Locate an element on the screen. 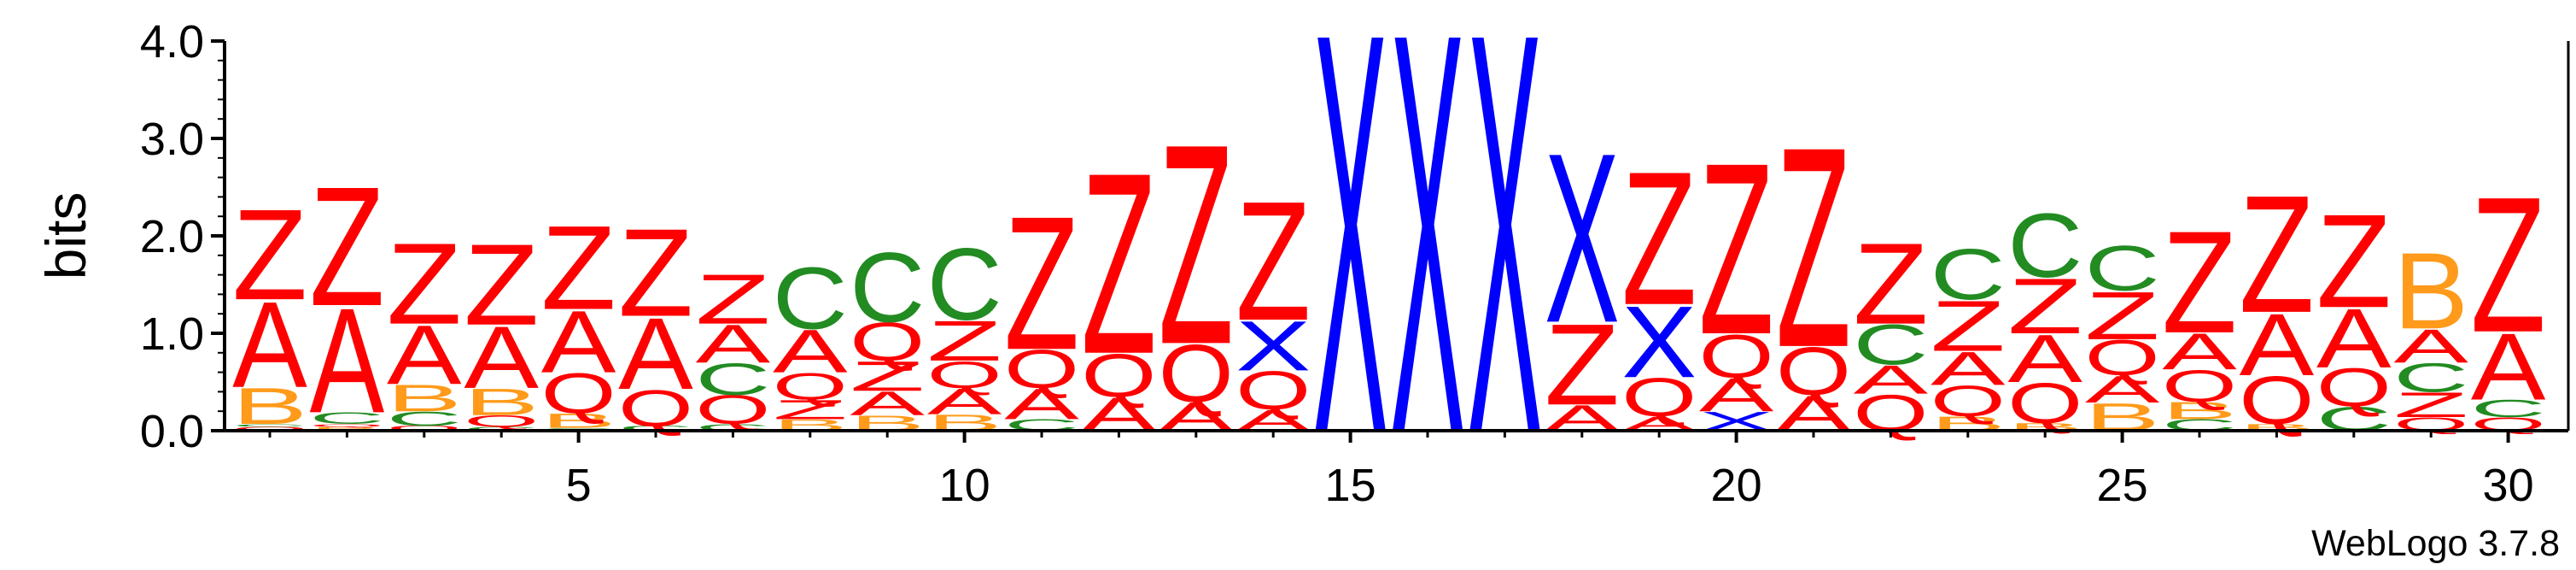 The height and width of the screenshot is (570, 2576). weblogo-footer: WebLogo 3.7.8 is located at coordinates (2435, 543).